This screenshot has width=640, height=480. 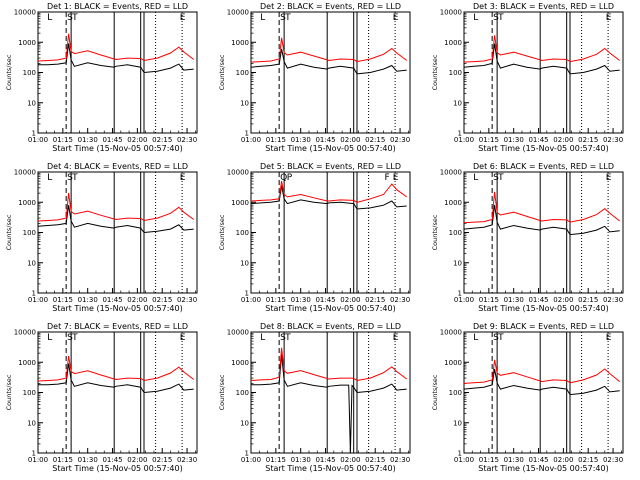 I want to click on time-marker-label: F, so click(x=387, y=178).